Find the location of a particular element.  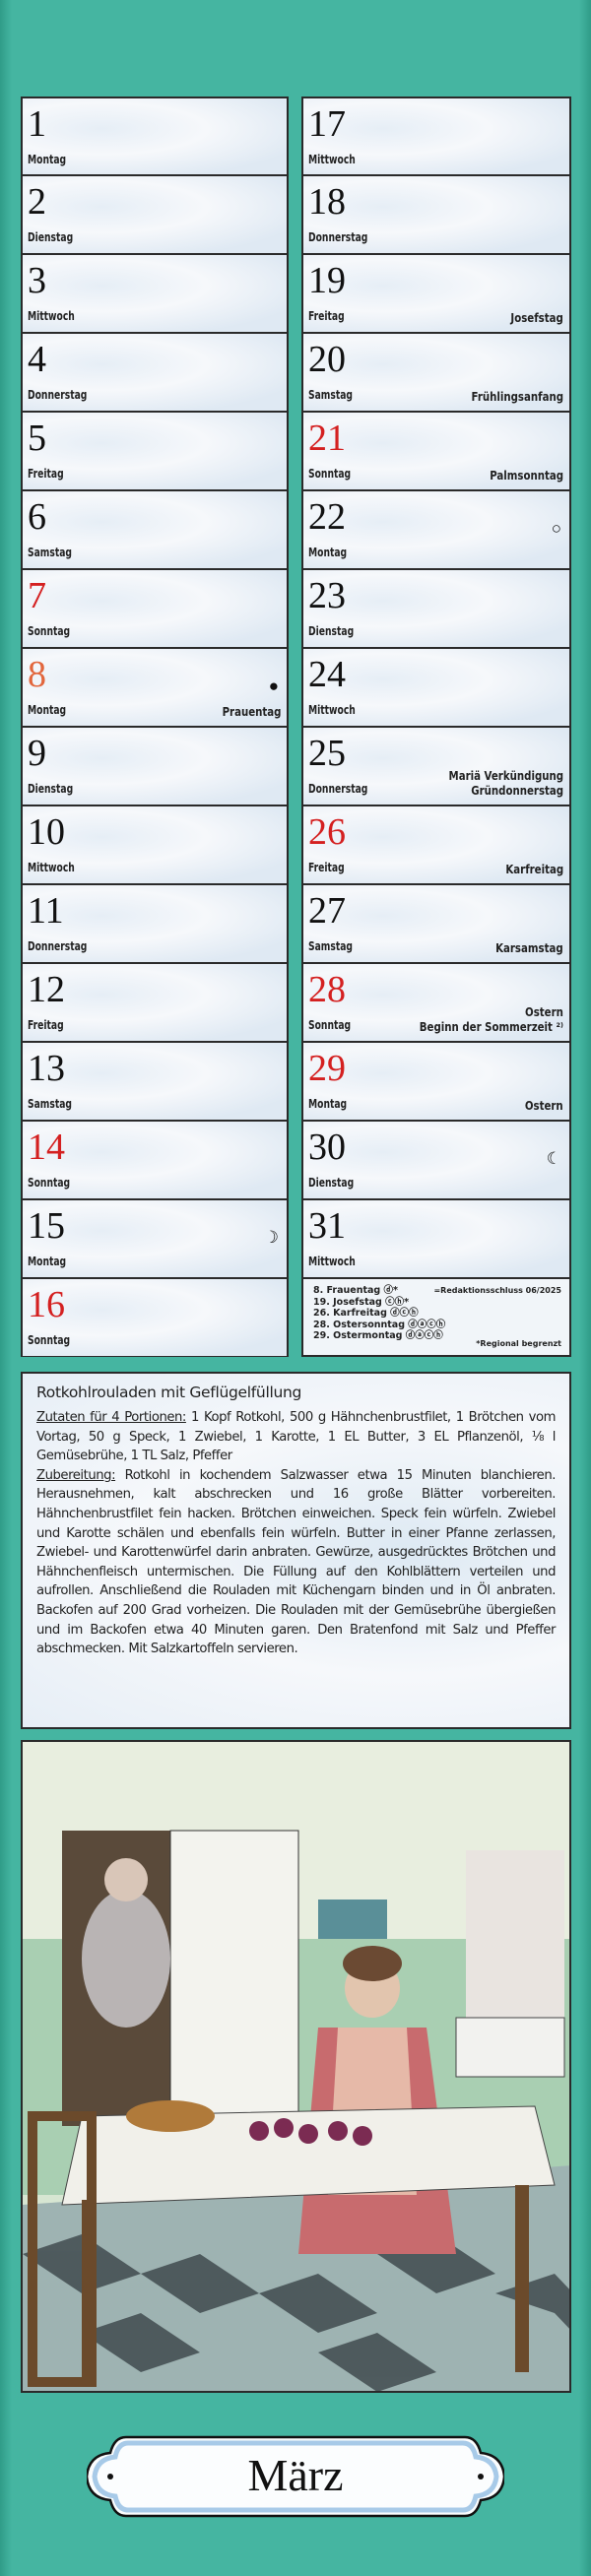

day-cell: 28 Sonntag Ostern Beginn der Sommerzeit ²⁾ is located at coordinates (436, 1002).